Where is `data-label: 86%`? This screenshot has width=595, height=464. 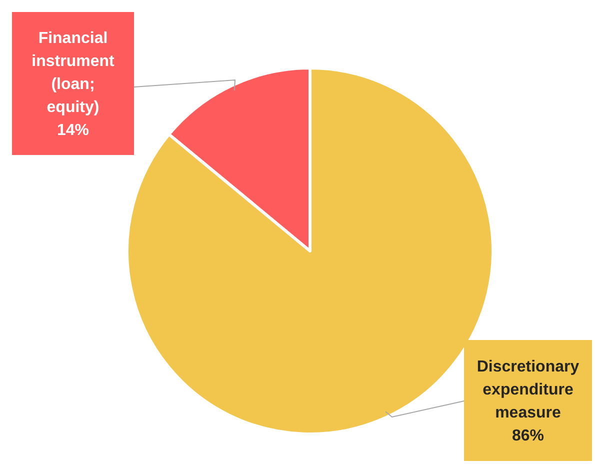 data-label: 86% is located at coordinates (528, 436).